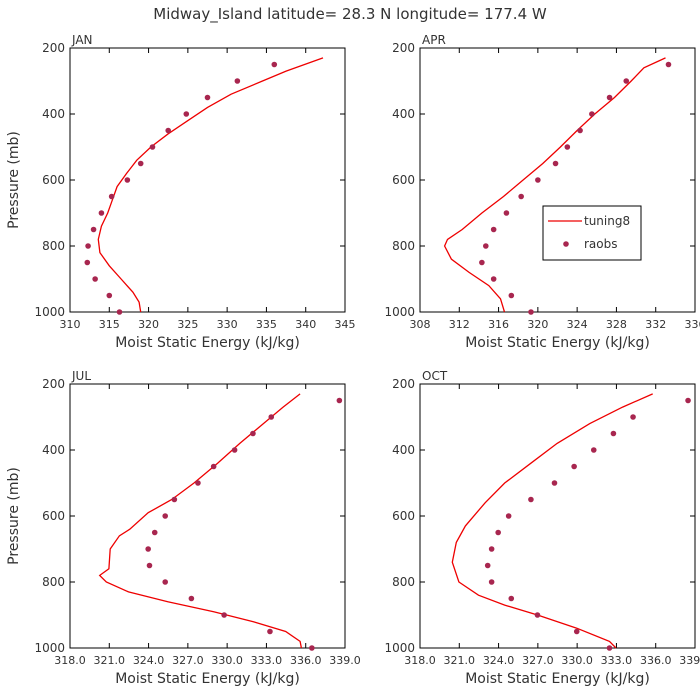 The height and width of the screenshot is (700, 700). Describe the element at coordinates (616, 324) in the screenshot. I see `x-tick-label: 328` at that location.